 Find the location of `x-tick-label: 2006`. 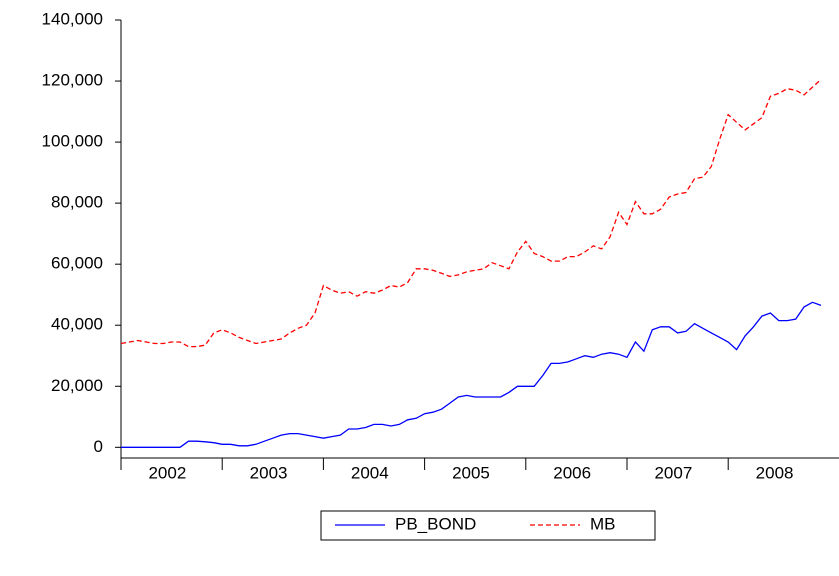

x-tick-label: 2006 is located at coordinates (572, 472).